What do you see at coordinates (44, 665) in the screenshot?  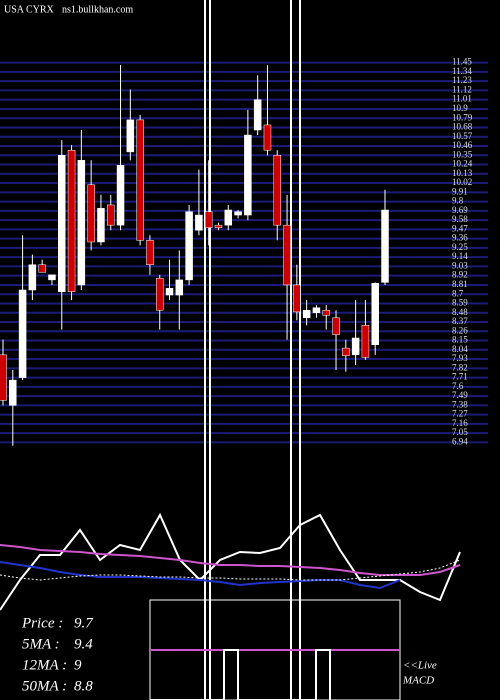 I see `indicator-label: 12MA :` at bounding box center [44, 665].